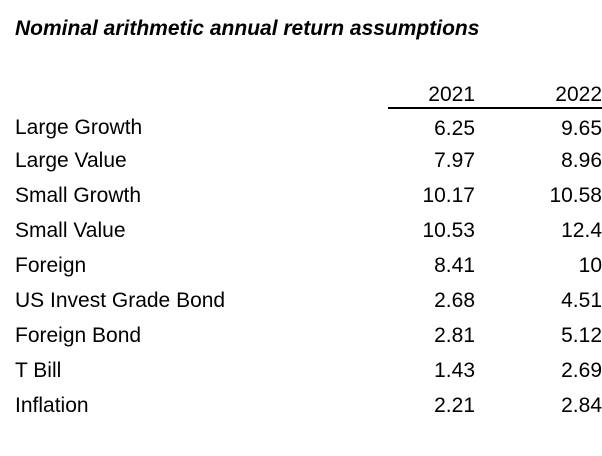 The height and width of the screenshot is (456, 602). What do you see at coordinates (454, 300) in the screenshot?
I see `value-2021: 2.68` at bounding box center [454, 300].